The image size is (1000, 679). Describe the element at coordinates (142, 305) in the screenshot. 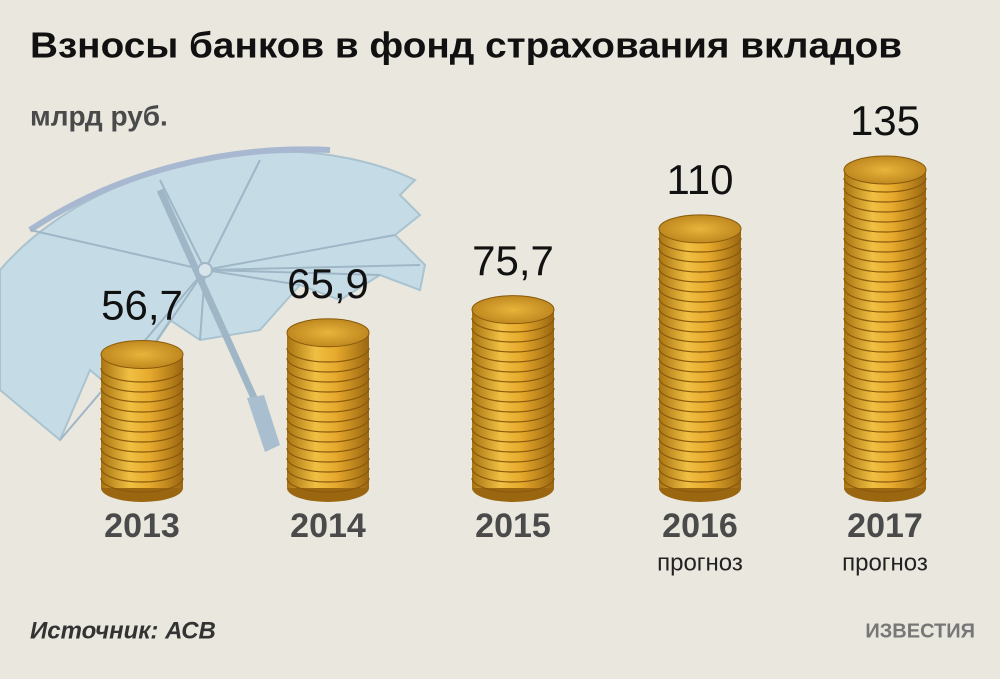

I see `value-label: 56,7` at that location.